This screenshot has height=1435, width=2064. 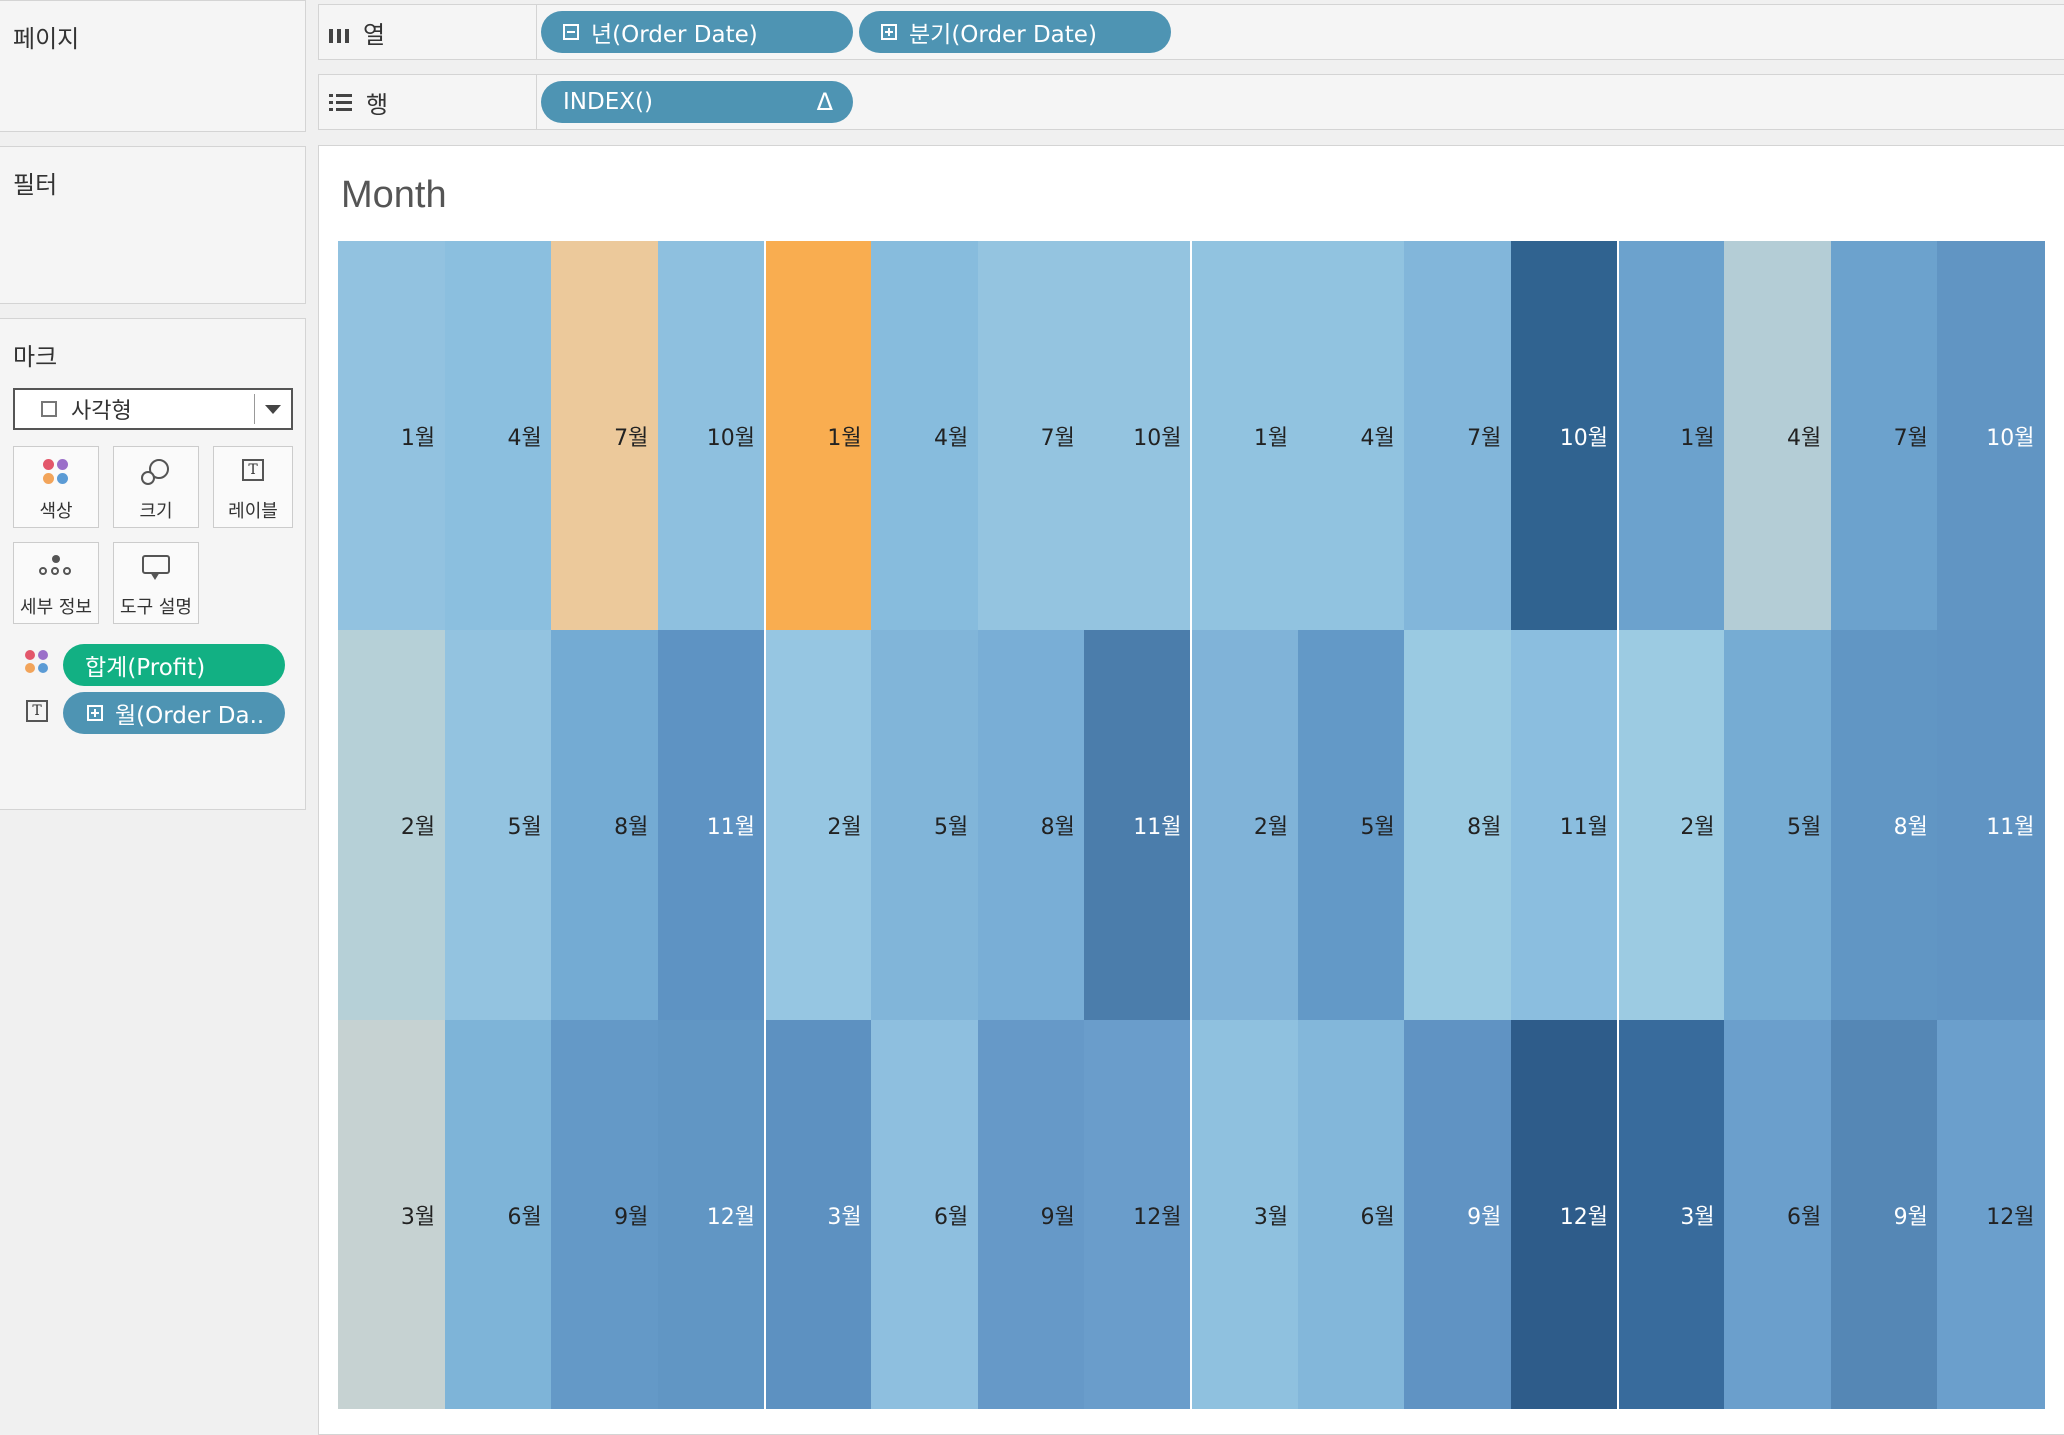 What do you see at coordinates (1191, 32) in the screenshot?
I see `columns-shelf: 열 년(Order Date) 분기(Order Date)` at bounding box center [1191, 32].